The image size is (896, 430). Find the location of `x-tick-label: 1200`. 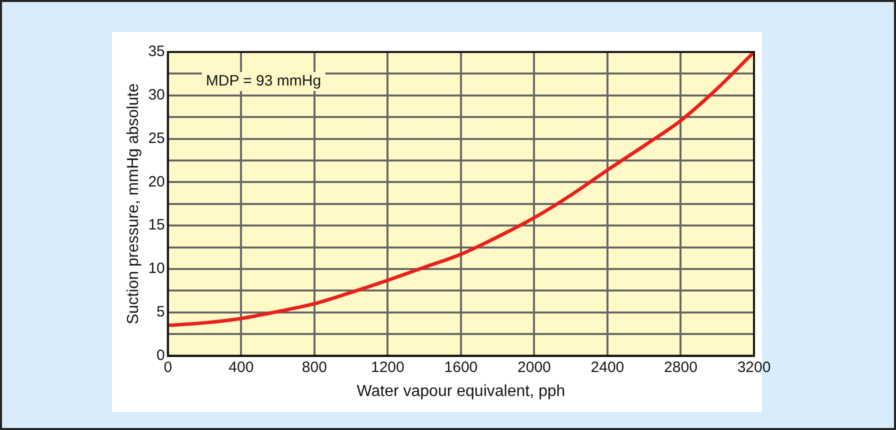

x-tick-label: 1200 is located at coordinates (387, 367).